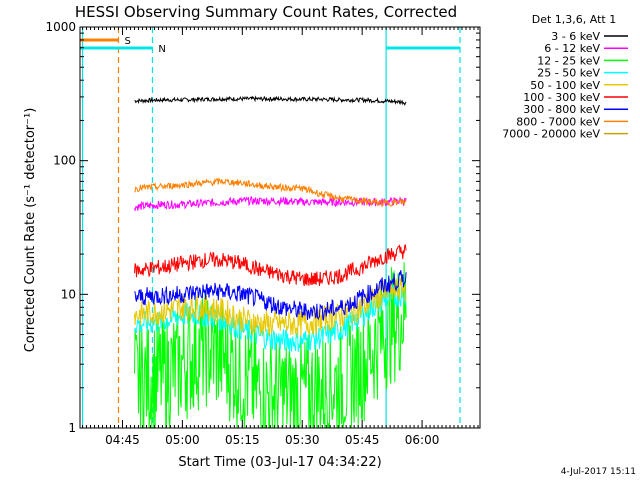  What do you see at coordinates (182, 440) in the screenshot?
I see `x-tick-label-1: 05:00` at bounding box center [182, 440].